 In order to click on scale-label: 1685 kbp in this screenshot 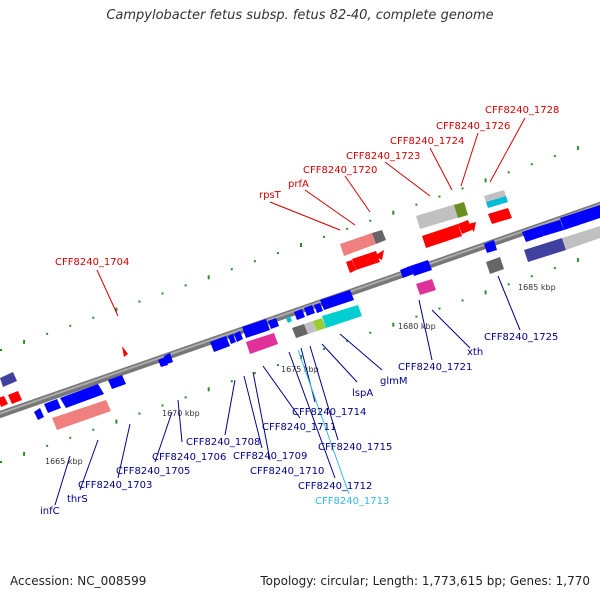, I will do `click(537, 287)`.